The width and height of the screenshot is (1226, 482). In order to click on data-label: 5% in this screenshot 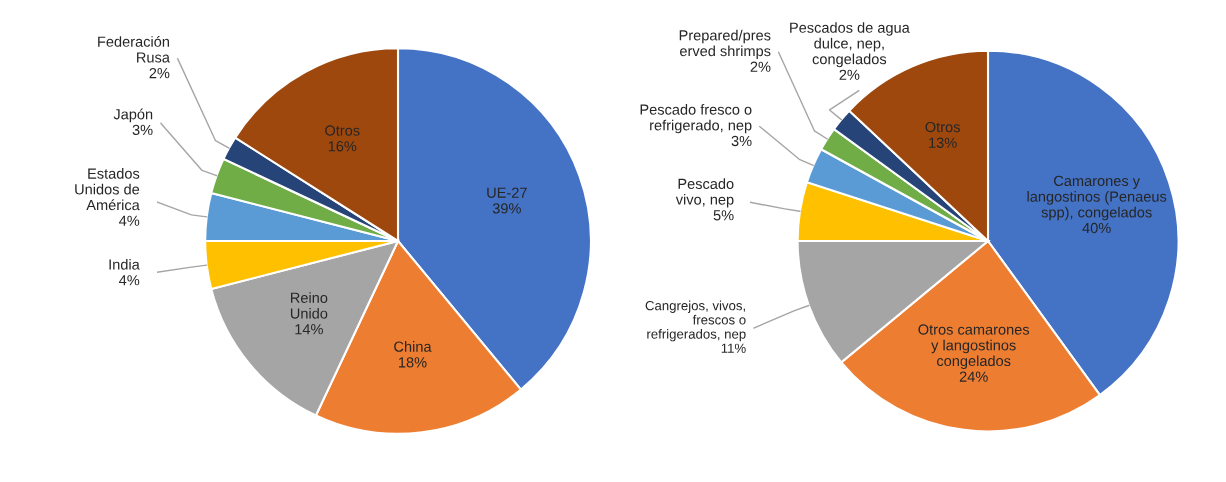, I will do `click(723, 215)`.